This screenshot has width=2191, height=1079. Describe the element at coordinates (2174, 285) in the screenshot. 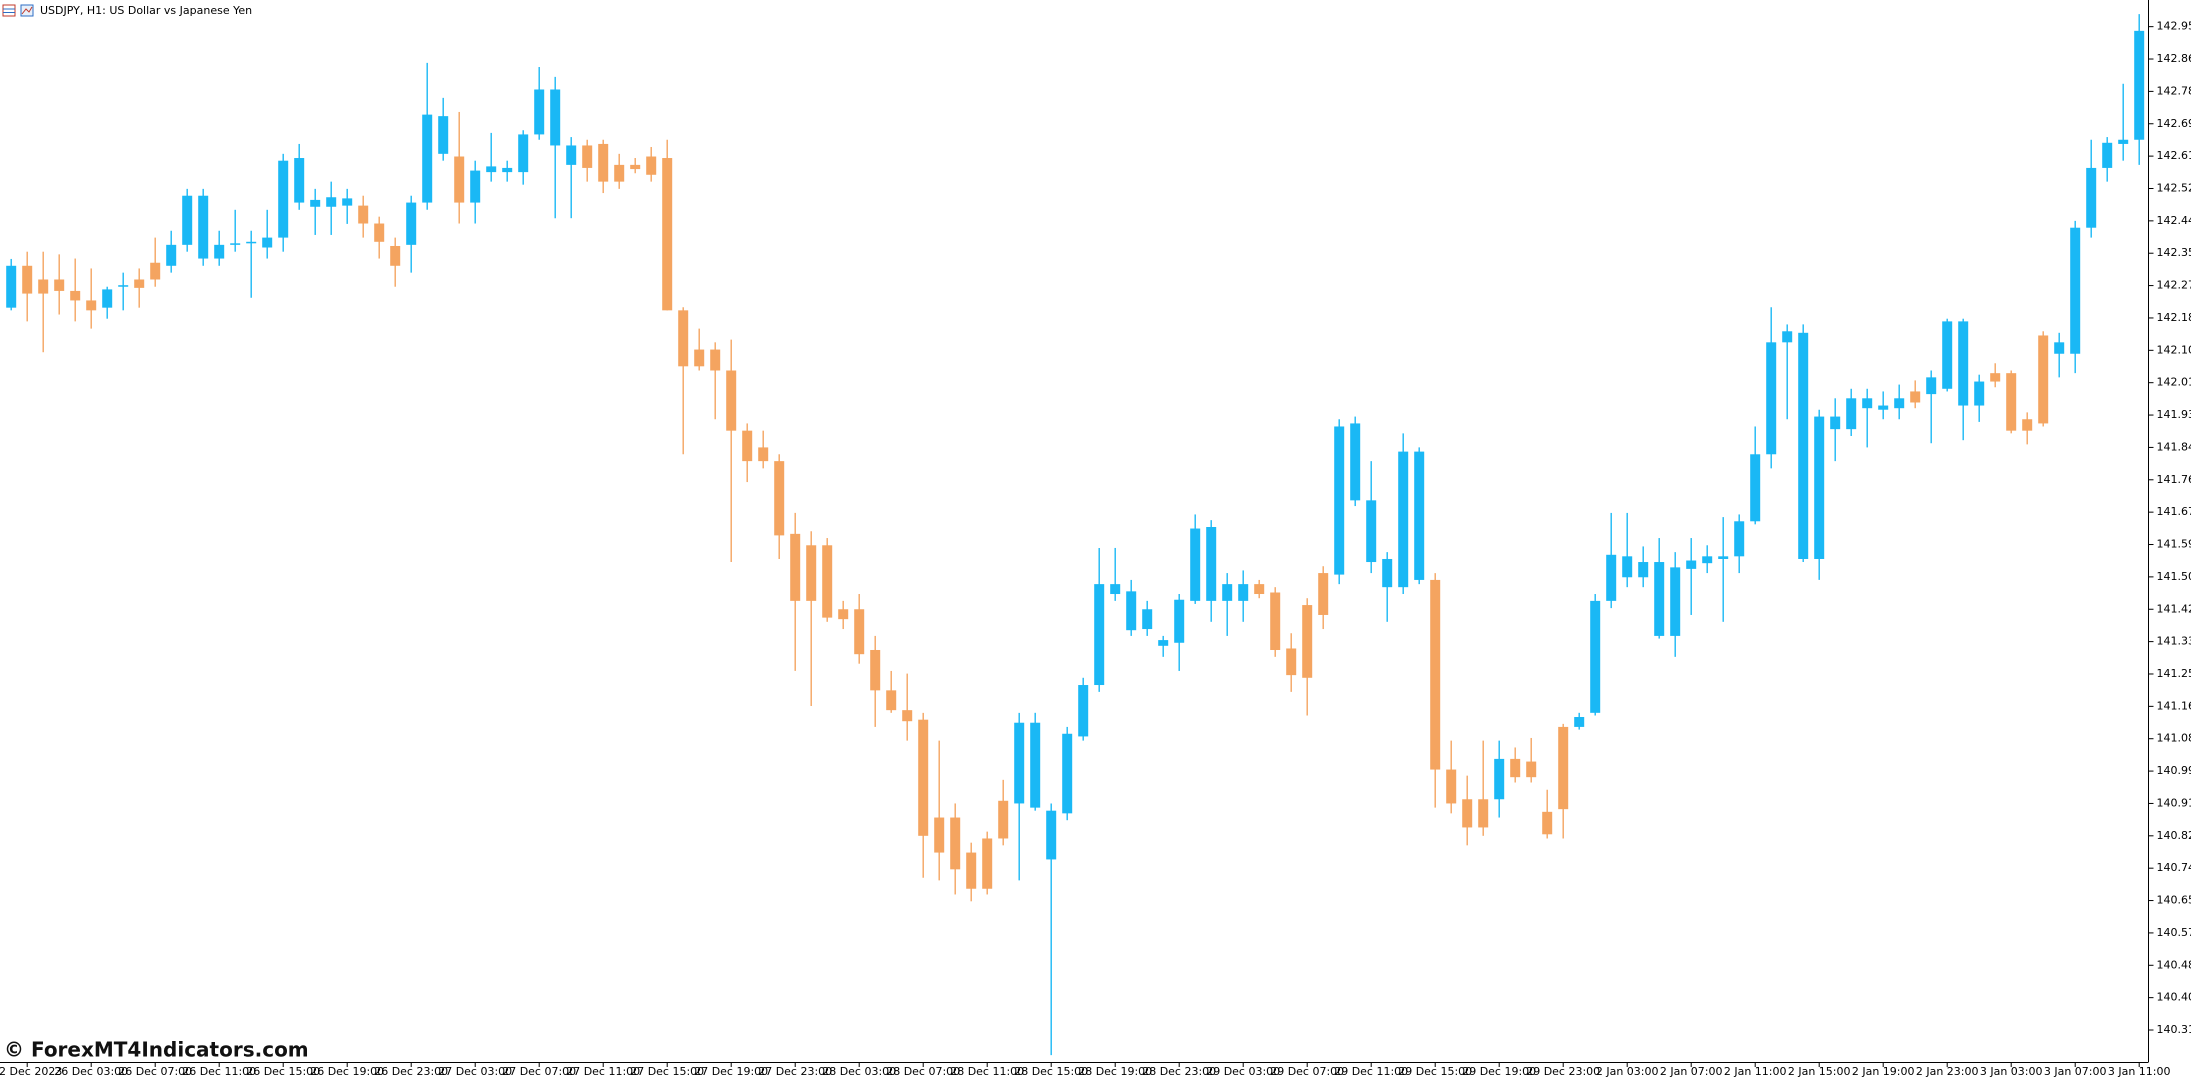

I see `y-tick-label: 142.270` at that location.